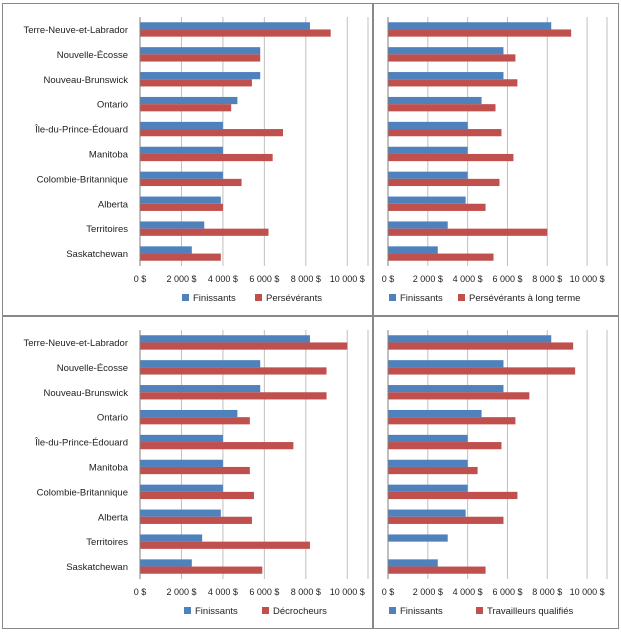 This screenshot has height=632, width=621. I want to click on x-tick-label: 2 000 $, so click(181, 279).